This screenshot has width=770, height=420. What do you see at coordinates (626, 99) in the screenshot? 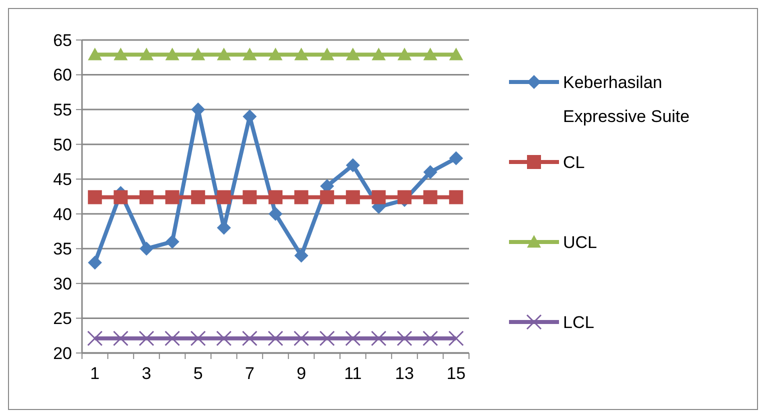
I see `legend-label: Keberhasilan Expressive Suite` at bounding box center [626, 99].